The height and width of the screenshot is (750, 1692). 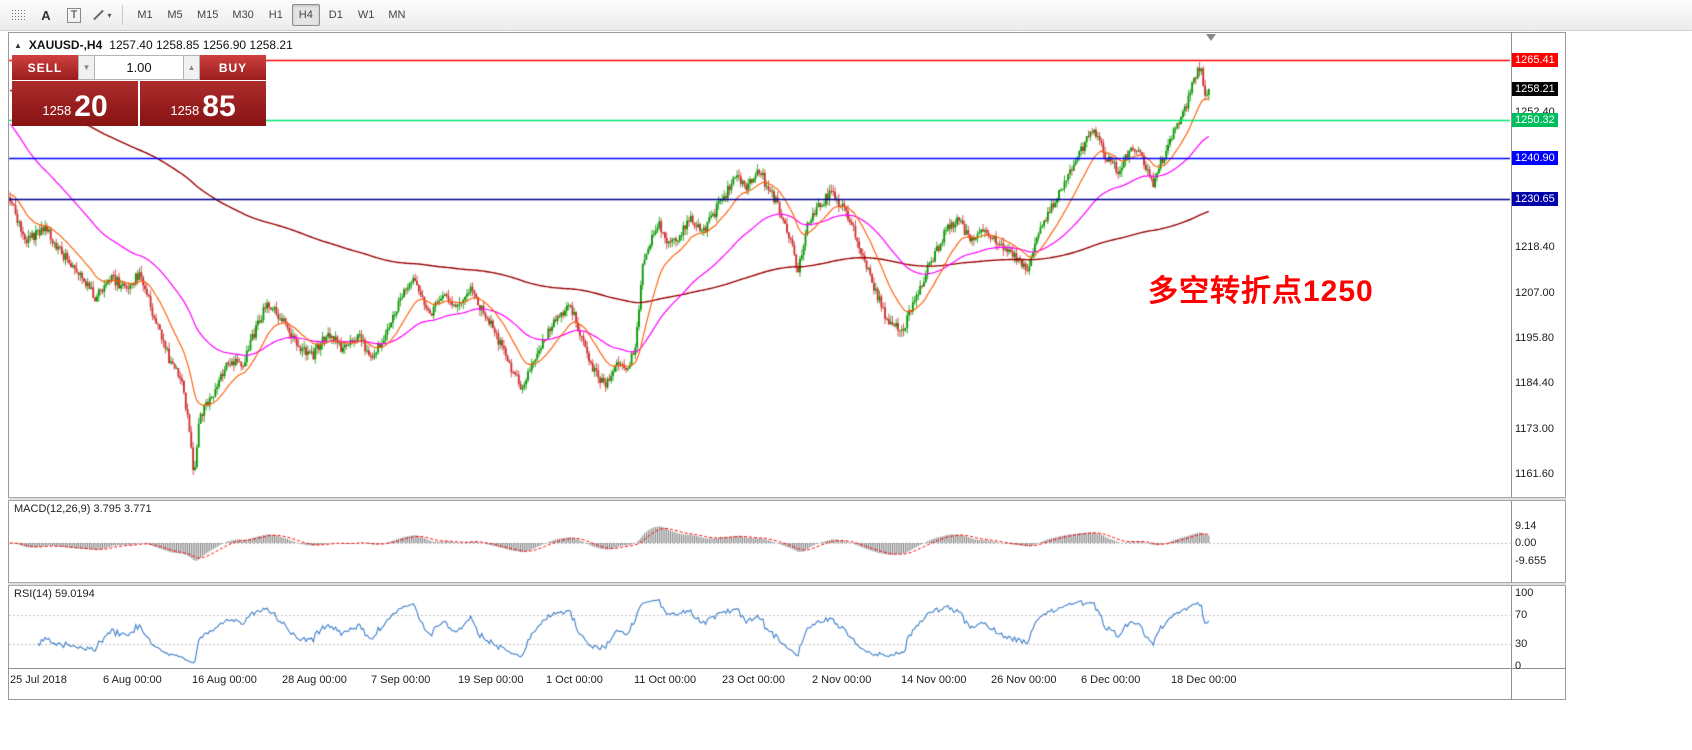 What do you see at coordinates (99, 15) in the screenshot?
I see `trendline-glyph` at bounding box center [99, 15].